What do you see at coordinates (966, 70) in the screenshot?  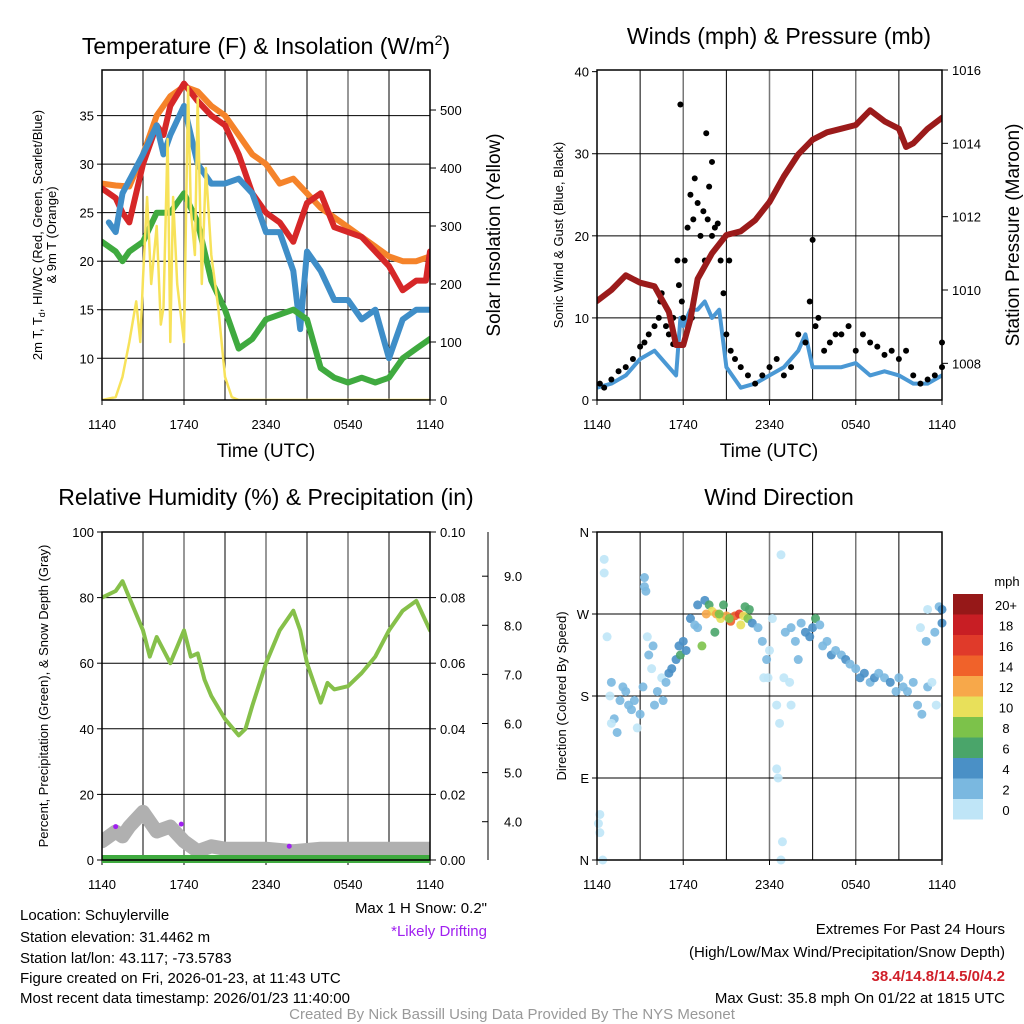 I see `y2-tick-label: 1016` at bounding box center [966, 70].